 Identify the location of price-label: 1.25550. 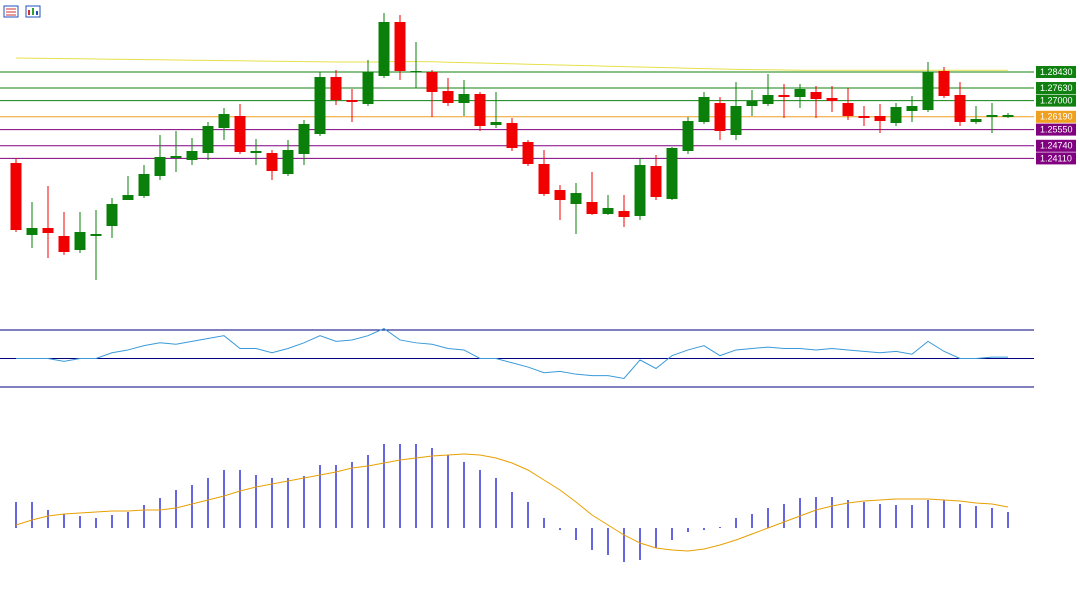
(1056, 129).